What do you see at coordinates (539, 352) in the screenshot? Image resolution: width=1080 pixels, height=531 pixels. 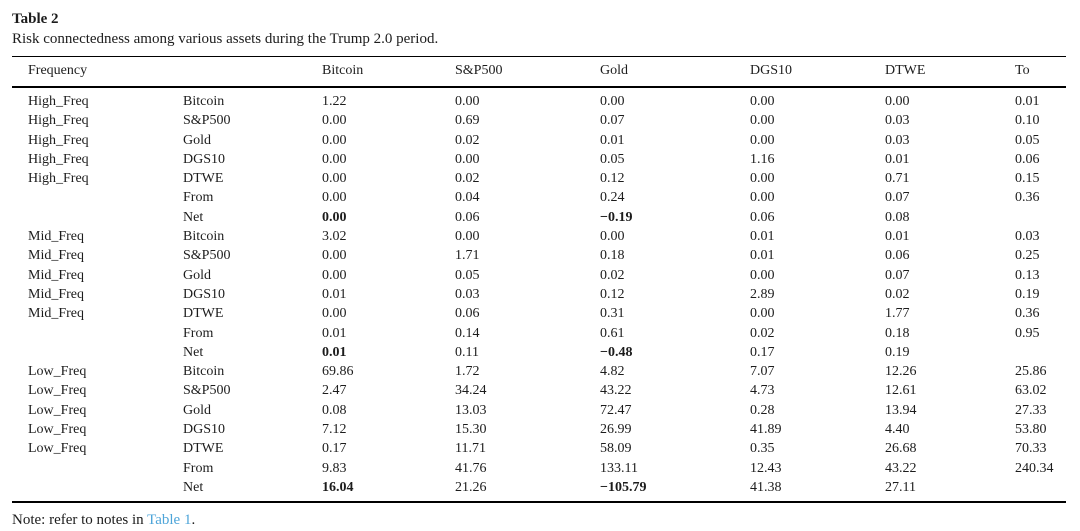 I see `table-row: Net 0.01 0.11 −0.48 0.17 0.19` at bounding box center [539, 352].